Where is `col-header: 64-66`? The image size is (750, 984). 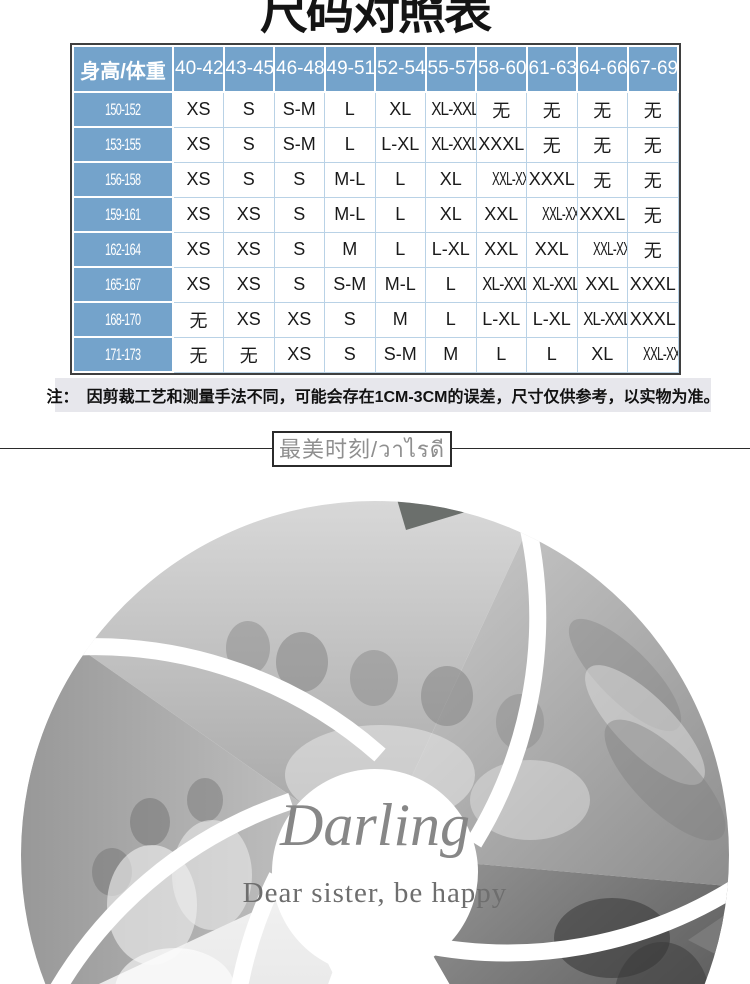
col-header: 64-66 is located at coordinates (602, 69).